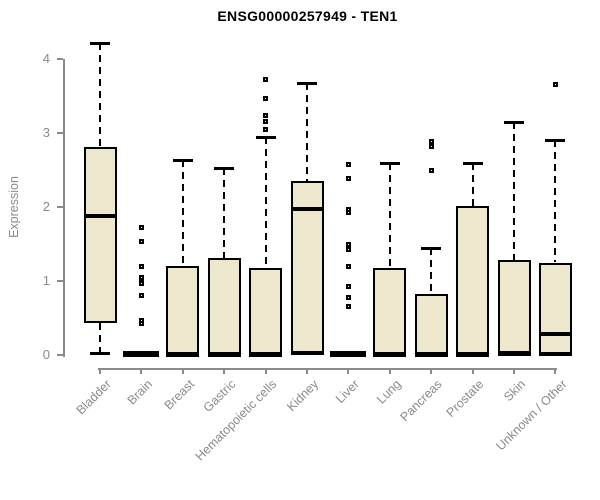 The image size is (600, 500). Describe the element at coordinates (46, 206) in the screenshot. I see `y-tick-label: 2` at that location.